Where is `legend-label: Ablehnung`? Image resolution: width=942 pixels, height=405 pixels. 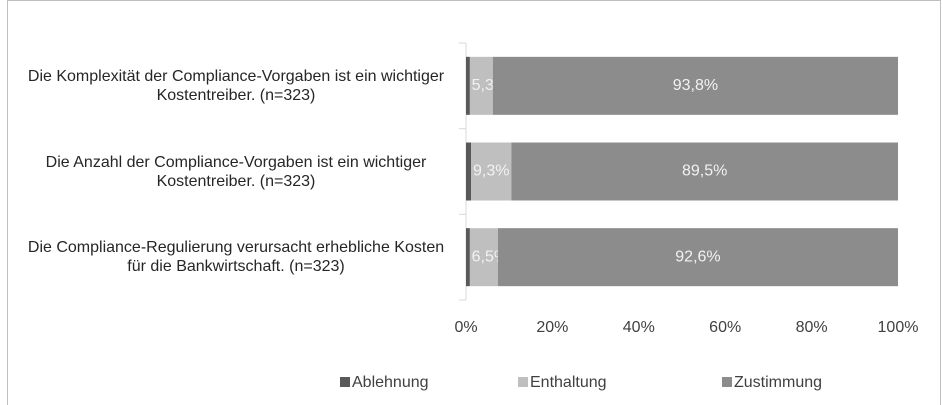
legend-label: Ablehnung is located at coordinates (390, 382).